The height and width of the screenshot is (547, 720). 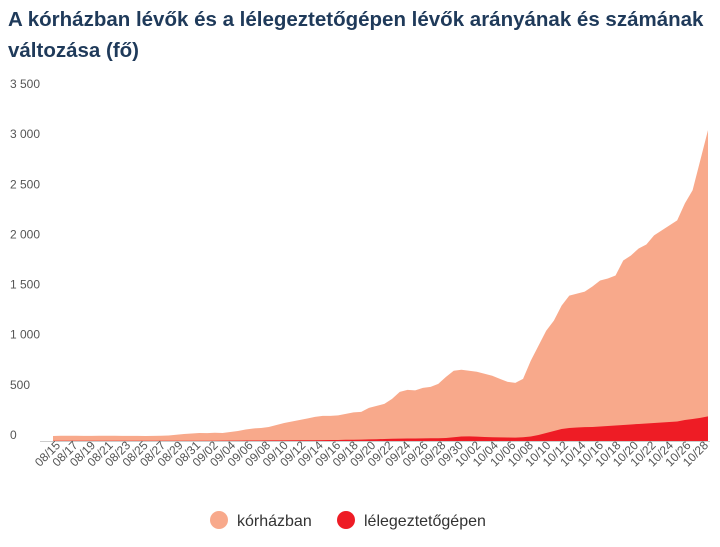 What do you see at coordinates (20, 385) in the screenshot?
I see `y-tick-label: 500` at bounding box center [20, 385].